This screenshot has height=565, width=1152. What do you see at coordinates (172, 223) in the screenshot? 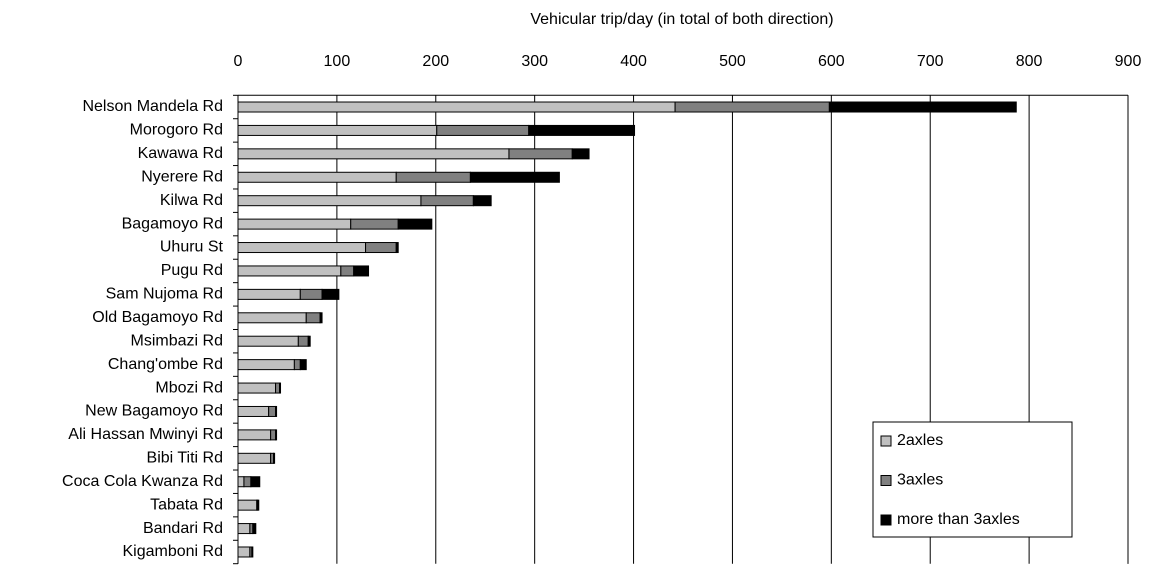
I see `y-tick-label: Bagamoyo Rd` at bounding box center [172, 223].